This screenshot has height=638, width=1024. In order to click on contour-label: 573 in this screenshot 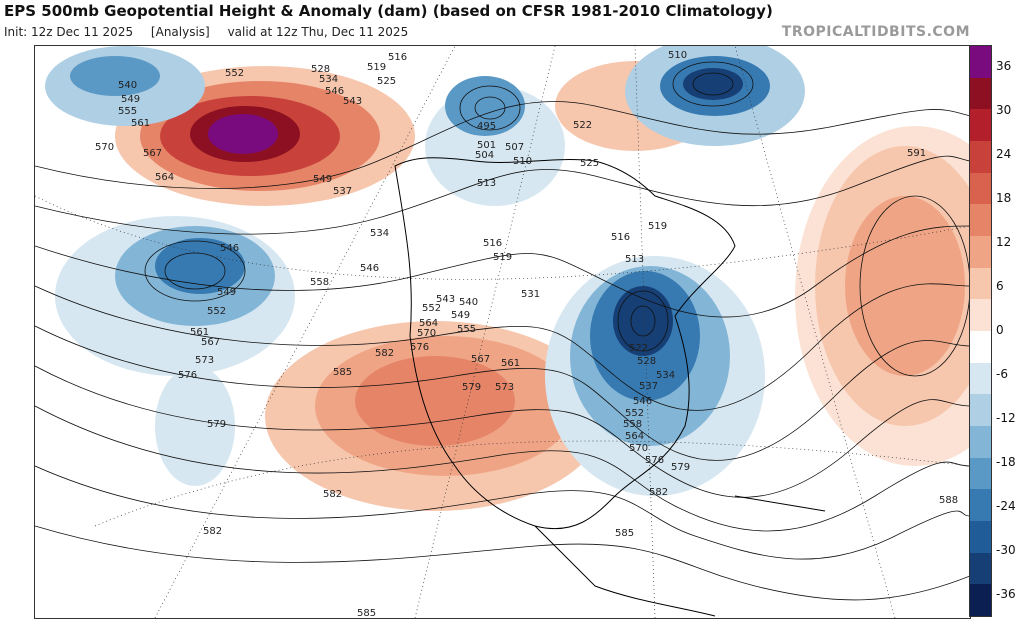, I will do `click(204, 360)`.